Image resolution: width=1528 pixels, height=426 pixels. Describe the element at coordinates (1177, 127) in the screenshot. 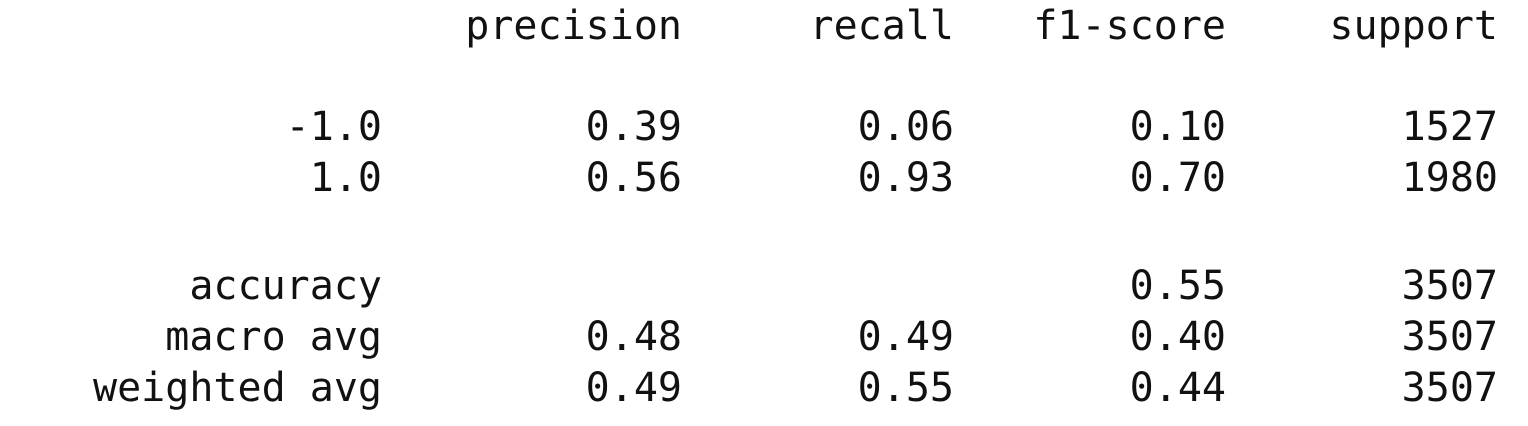

I see `row-f1-score: 0.10` at that location.